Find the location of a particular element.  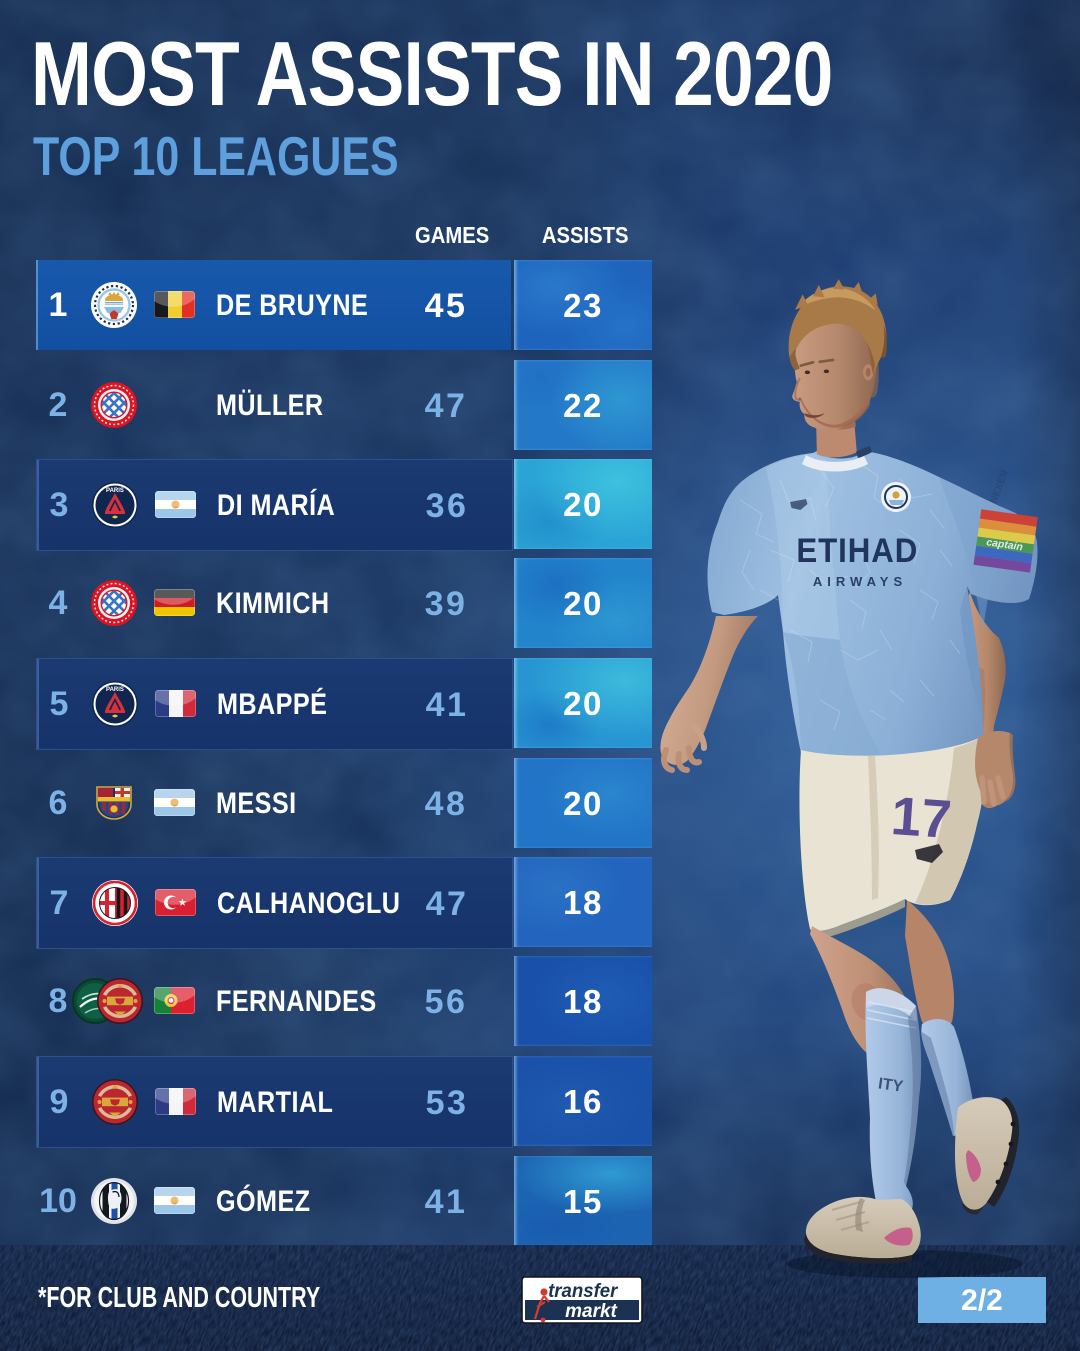

svg-text: NEXEN is located at coordinates (999, 487).